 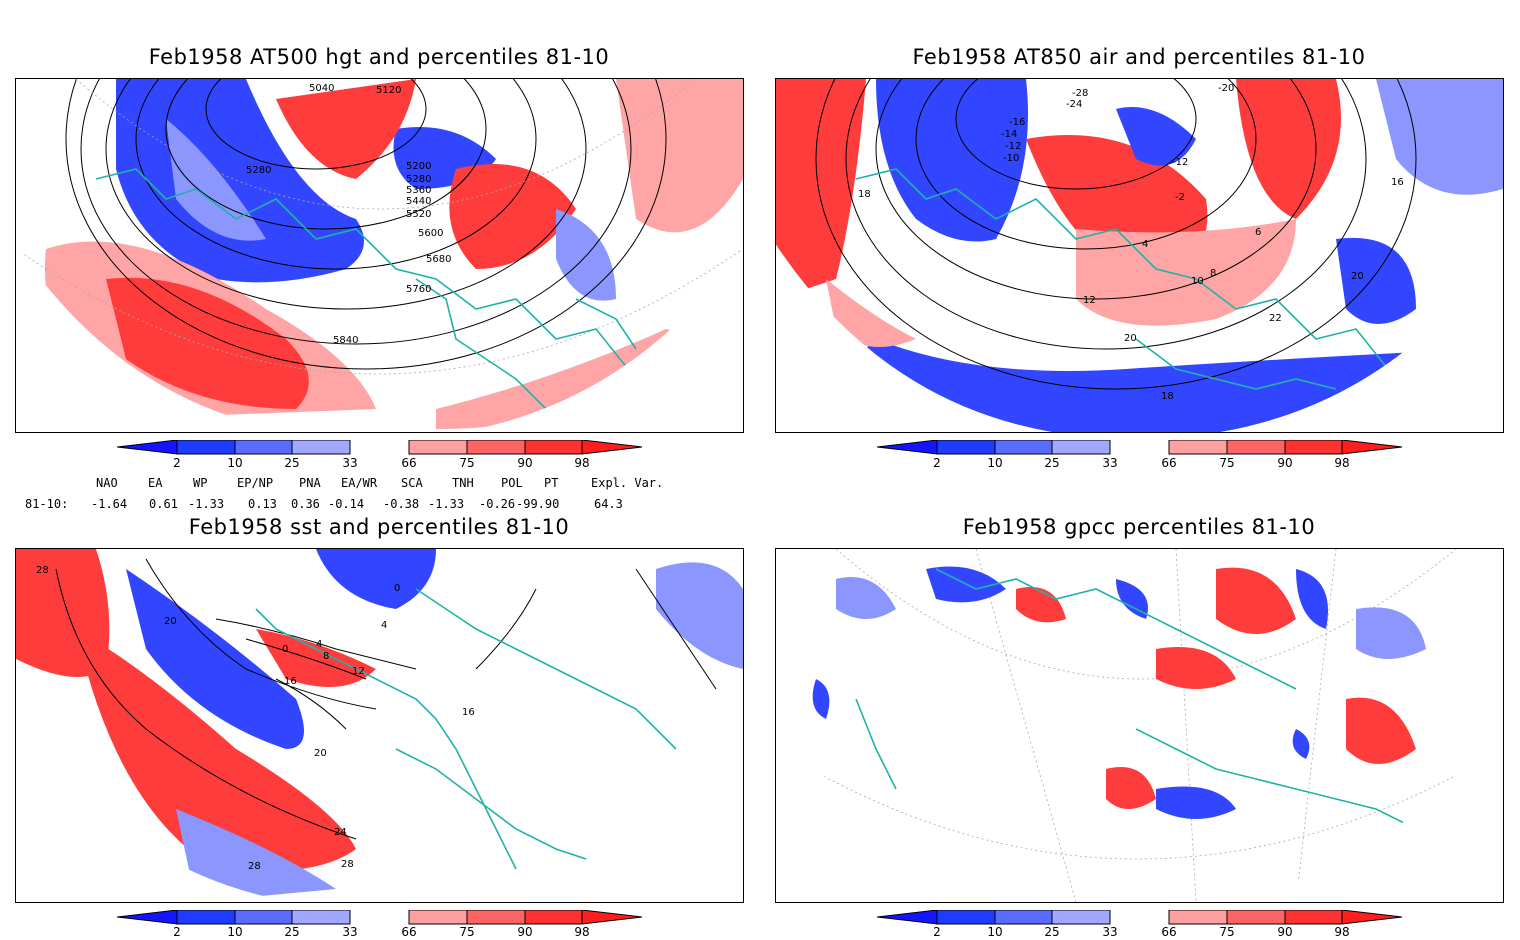 I want to click on panel-title-1: Feb1958 AT500 hgt and percentiles 81-10, so click(x=379, y=57).